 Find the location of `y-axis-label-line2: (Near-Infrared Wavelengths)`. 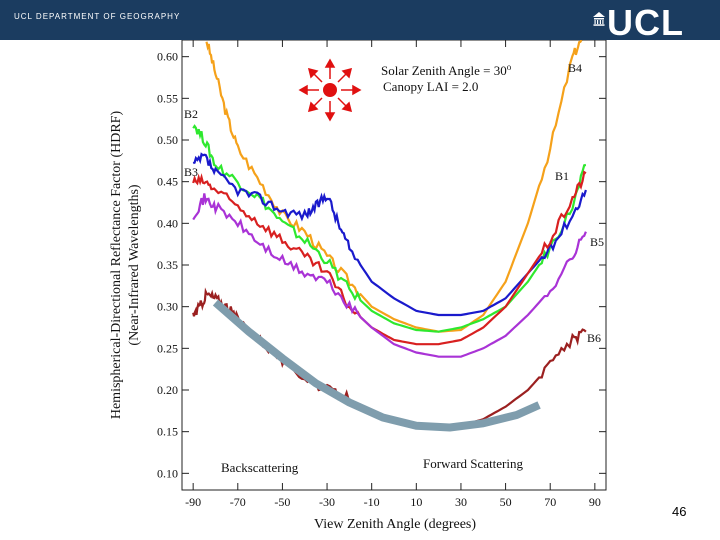

y-axis-label-line2: (Near-Infrared Wavelengths) is located at coordinates (134, 265).